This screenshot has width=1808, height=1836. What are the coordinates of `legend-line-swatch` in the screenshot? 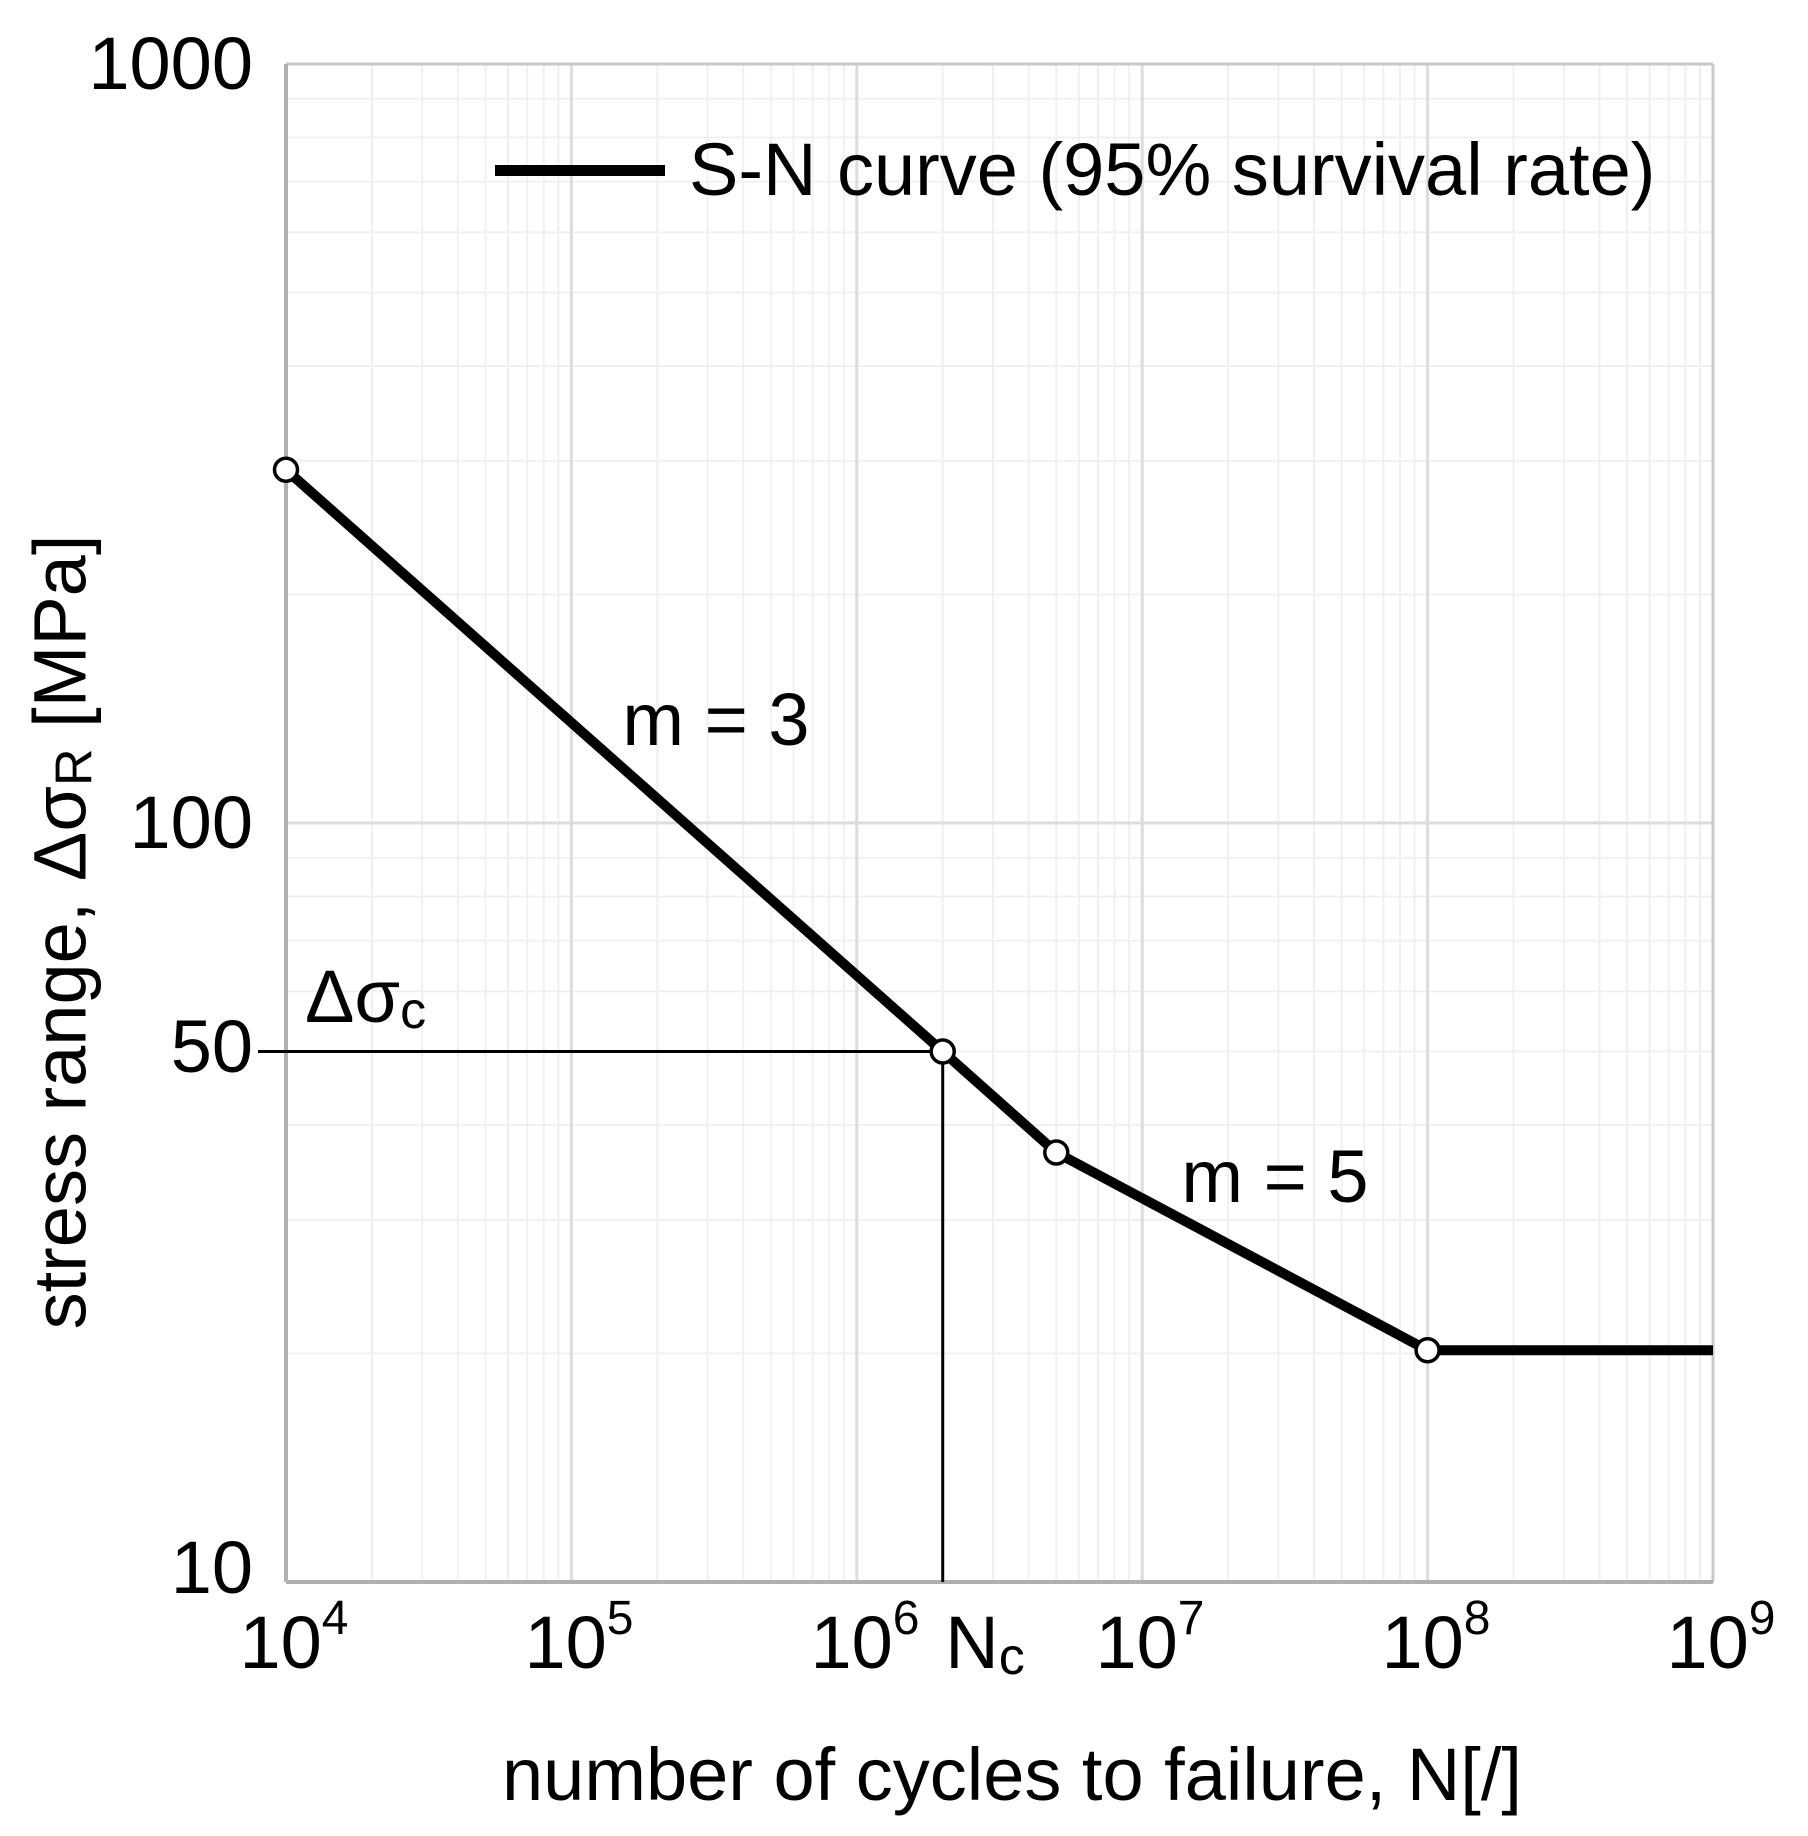 It's located at (580, 170).